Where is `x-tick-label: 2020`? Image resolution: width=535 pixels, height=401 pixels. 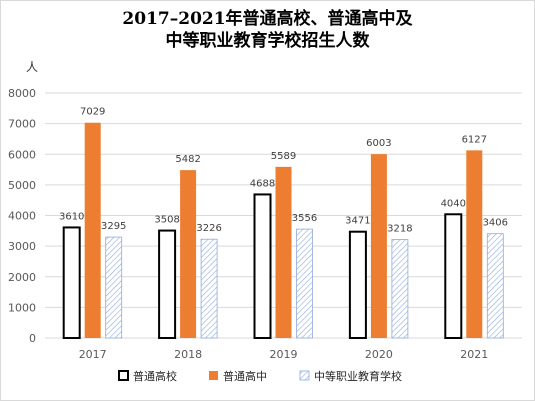
x-tick-label: 2020 is located at coordinates (379, 354).